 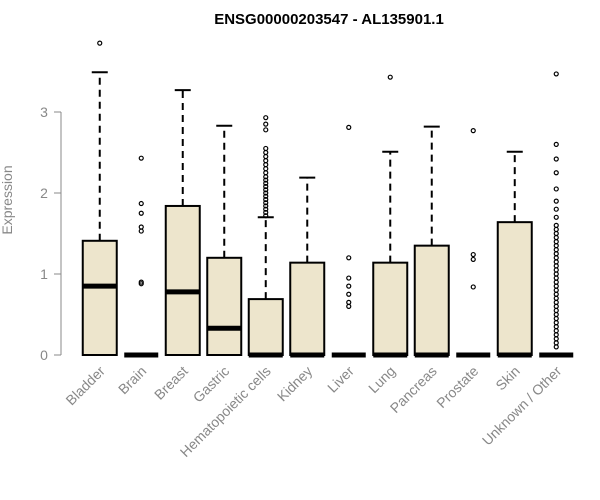 I want to click on box-prostate, so click(x=473, y=243).